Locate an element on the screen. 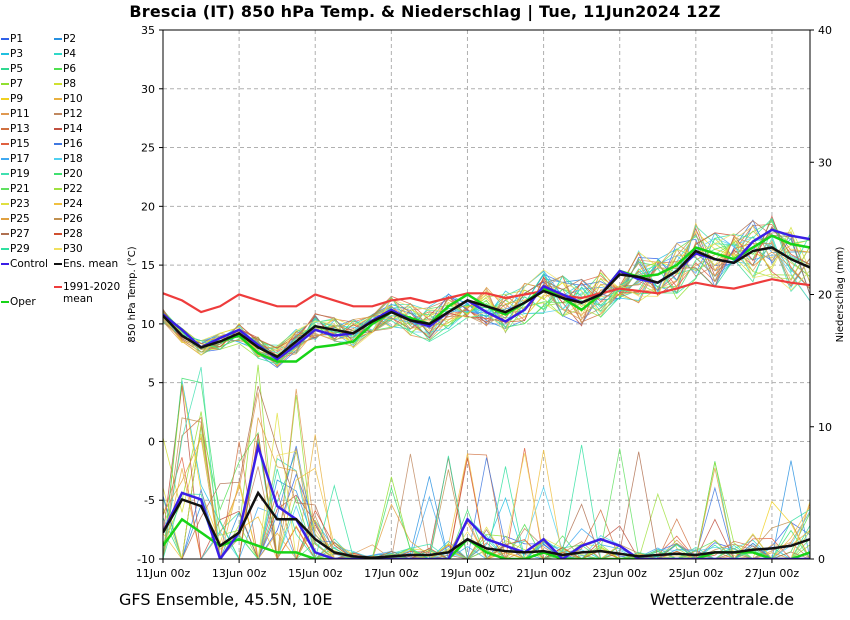  legend-item: Control is located at coordinates (24, 264).